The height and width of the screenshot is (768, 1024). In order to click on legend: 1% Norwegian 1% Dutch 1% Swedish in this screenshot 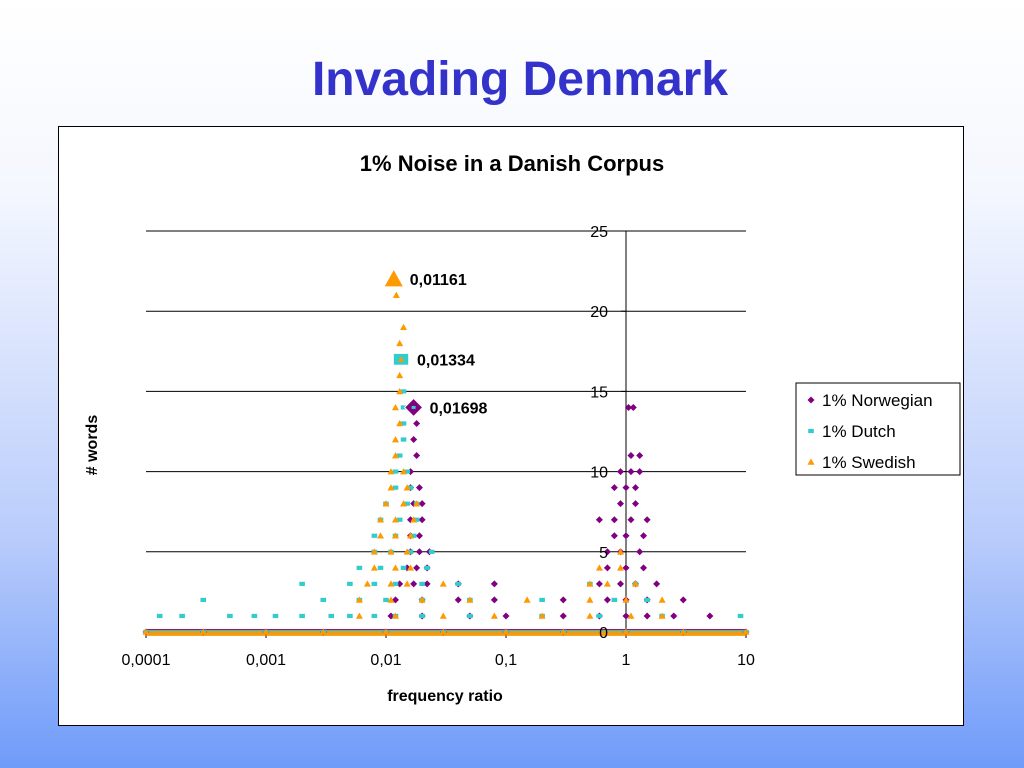, I will do `click(878, 429)`.